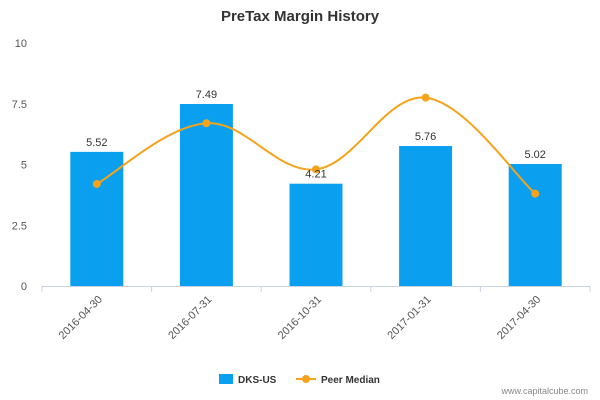 The height and width of the screenshot is (400, 600). What do you see at coordinates (425, 137) in the screenshot?
I see `data-label: 5.76` at bounding box center [425, 137].